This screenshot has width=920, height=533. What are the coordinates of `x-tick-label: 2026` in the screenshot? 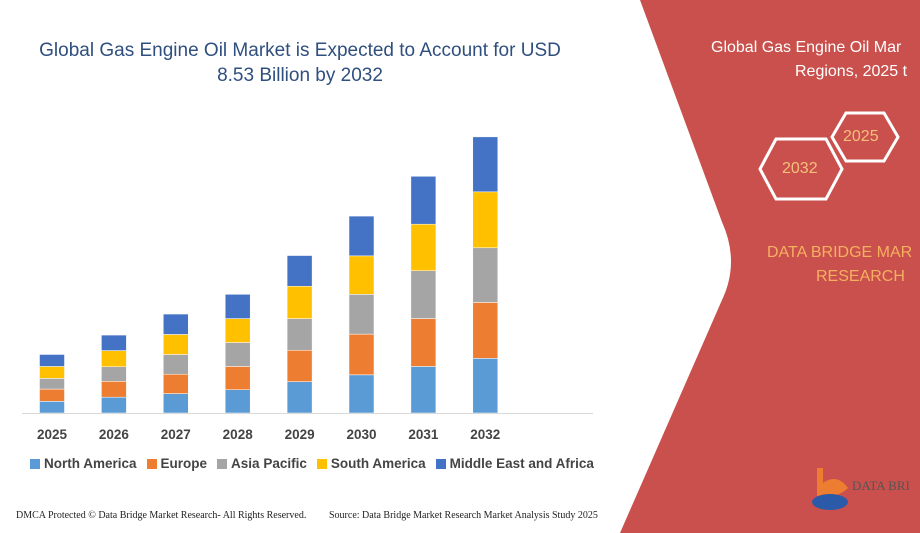 It's located at (114, 434).